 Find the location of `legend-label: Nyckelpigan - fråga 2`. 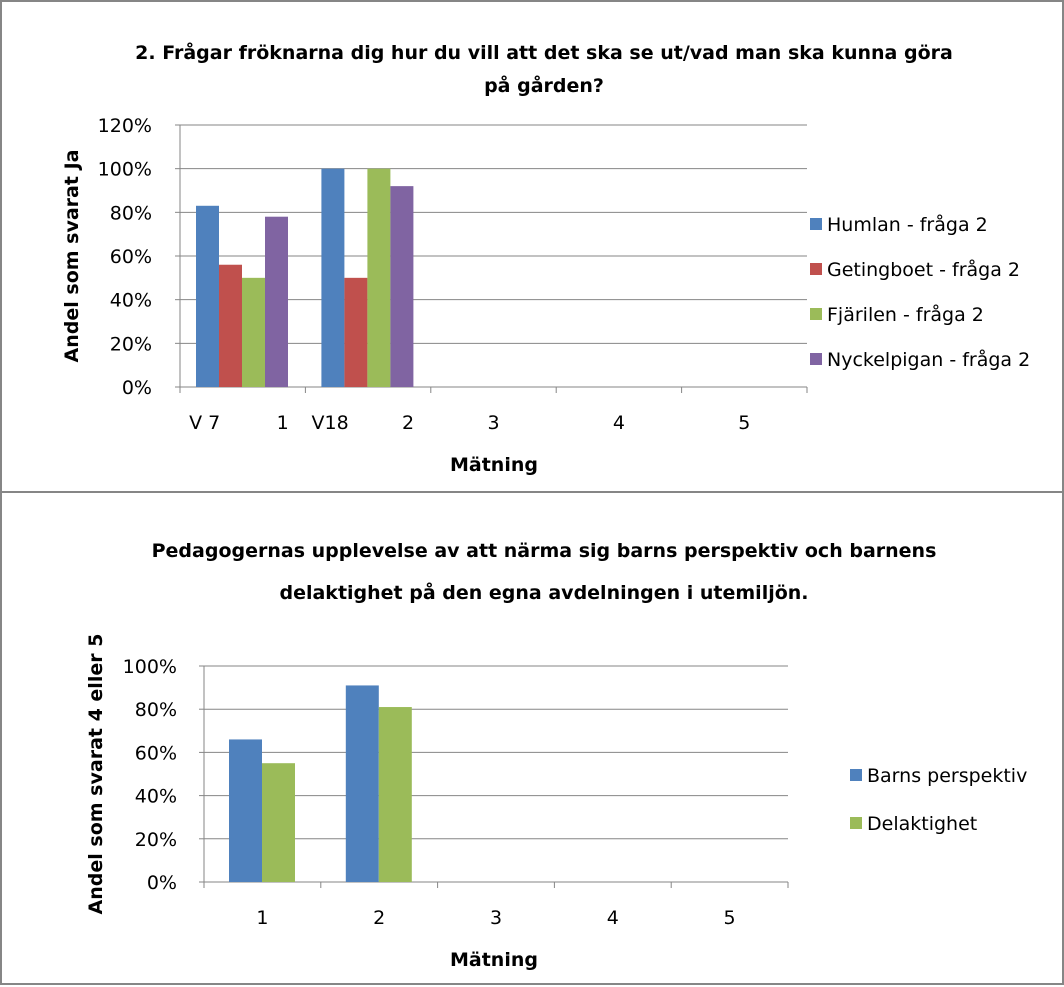

legend-label: Nyckelpigan - fråga 2 is located at coordinates (928, 359).